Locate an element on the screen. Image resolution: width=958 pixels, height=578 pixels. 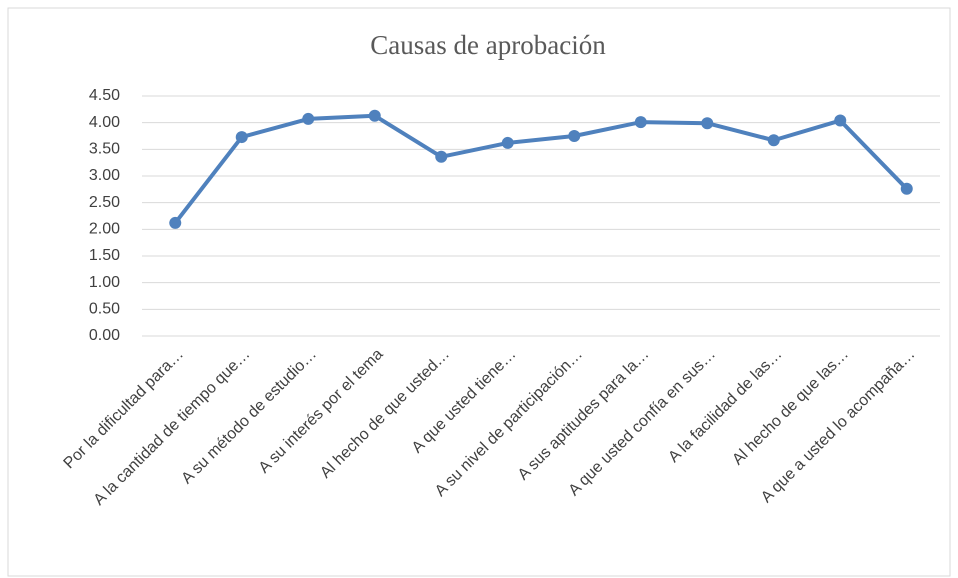
y-tick-label: 1.50 is located at coordinates (104, 255).